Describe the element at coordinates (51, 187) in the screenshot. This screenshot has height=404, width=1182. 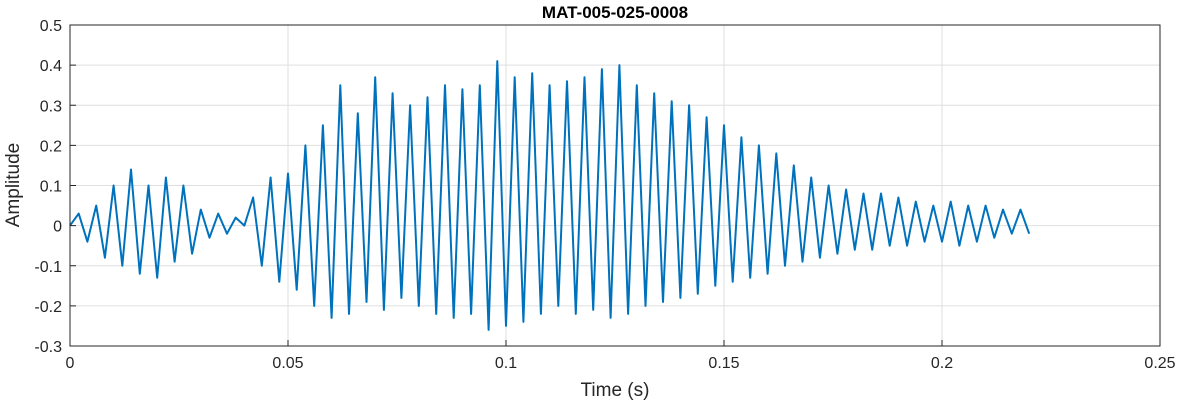
I see `y-tick-label: 0.1` at that location.